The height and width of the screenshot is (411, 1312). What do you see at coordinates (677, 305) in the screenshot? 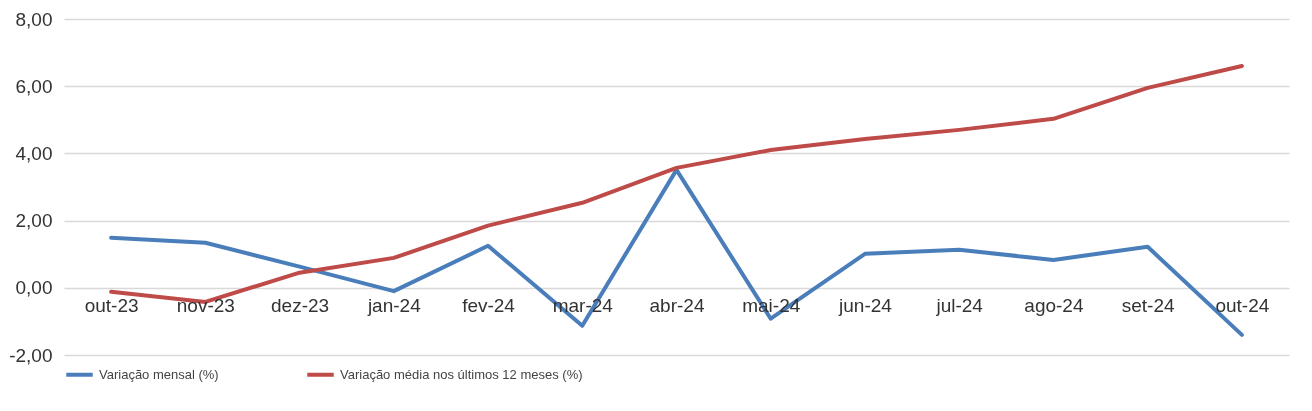
I see `x-tick-label: abr-24` at bounding box center [677, 305].